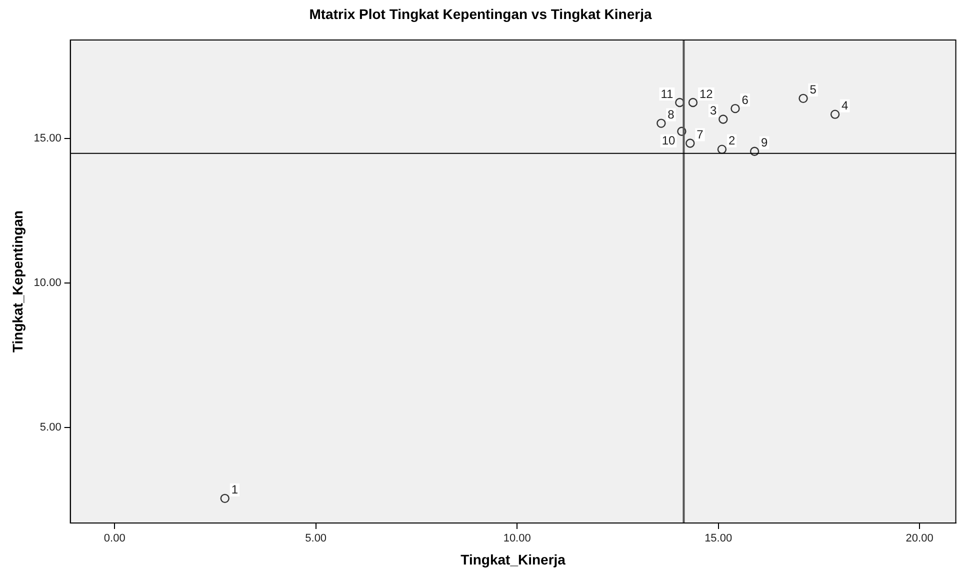 Image resolution: width=961 pixels, height=575 pixels. What do you see at coordinates (115, 538) in the screenshot?
I see `x-tick-label: 0.00` at bounding box center [115, 538].